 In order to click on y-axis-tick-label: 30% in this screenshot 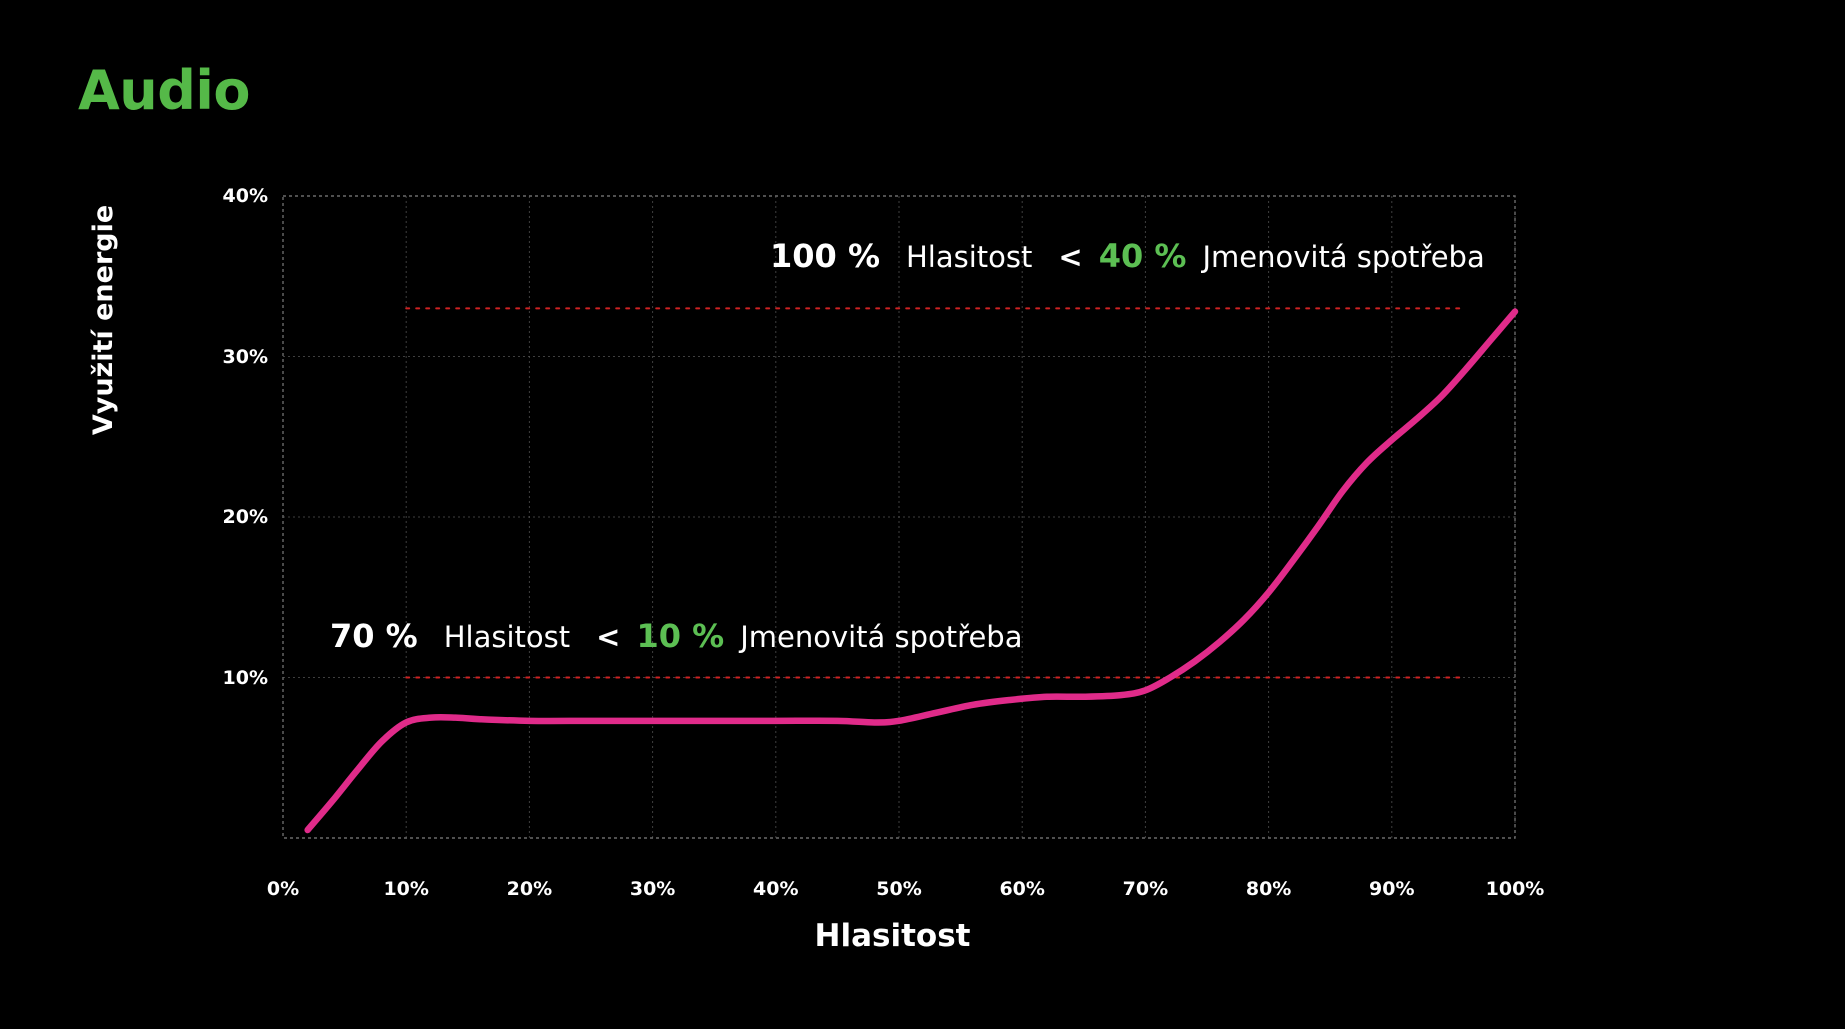, I will do `click(245, 356)`.